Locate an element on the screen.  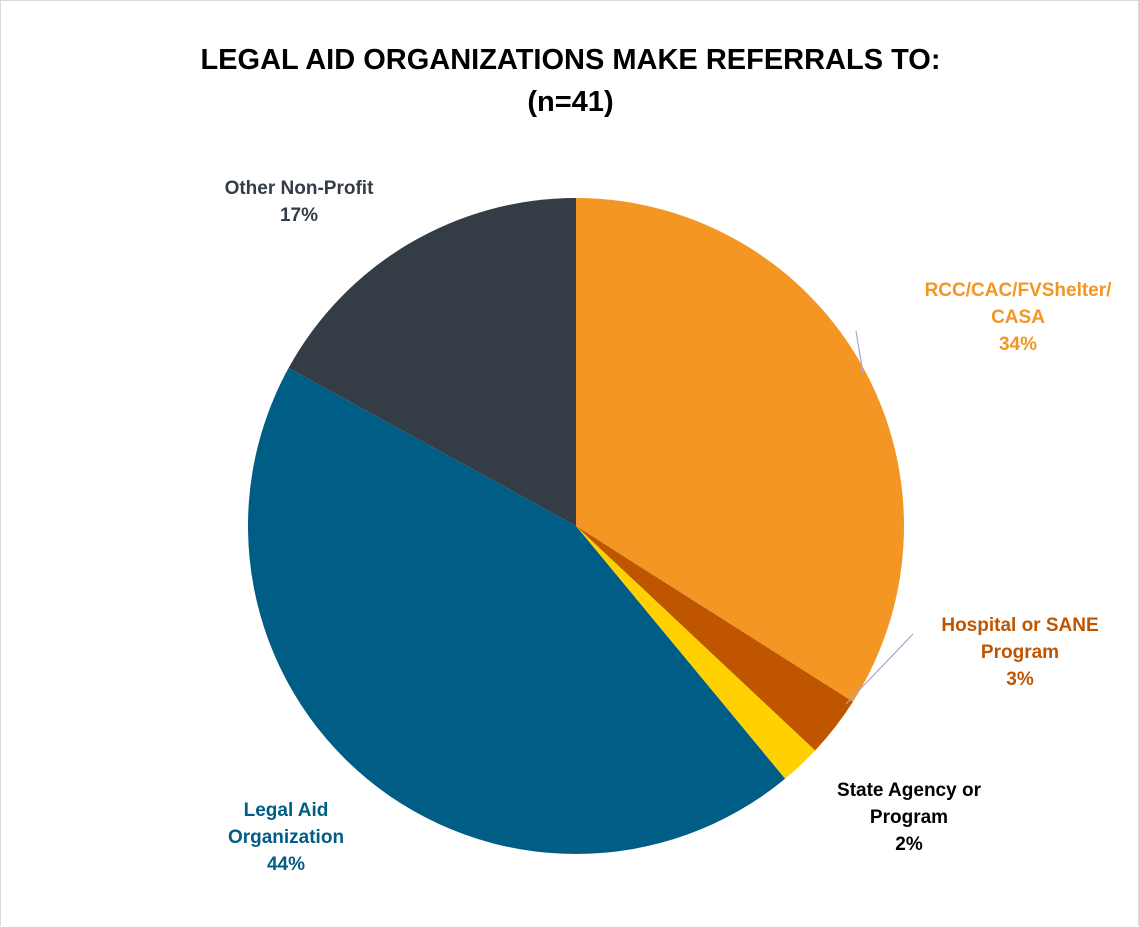
slice-label-3: State Agency or Program 2% is located at coordinates (909, 817).